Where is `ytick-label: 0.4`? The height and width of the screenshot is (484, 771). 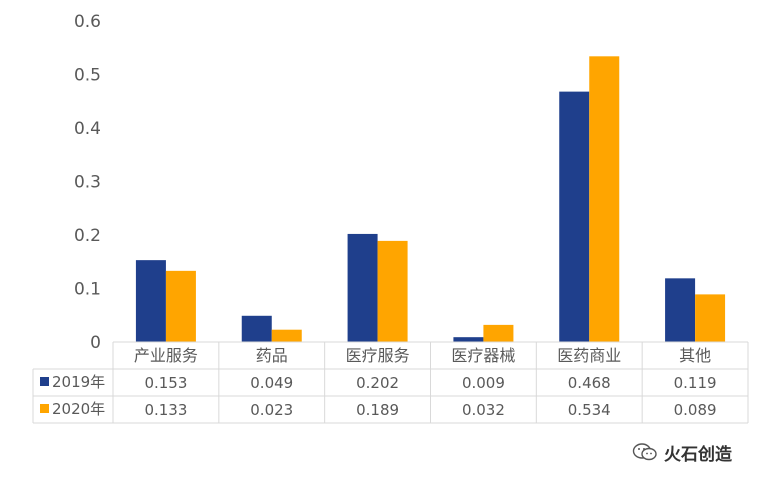 ytick-label: 0.4 is located at coordinates (87, 129).